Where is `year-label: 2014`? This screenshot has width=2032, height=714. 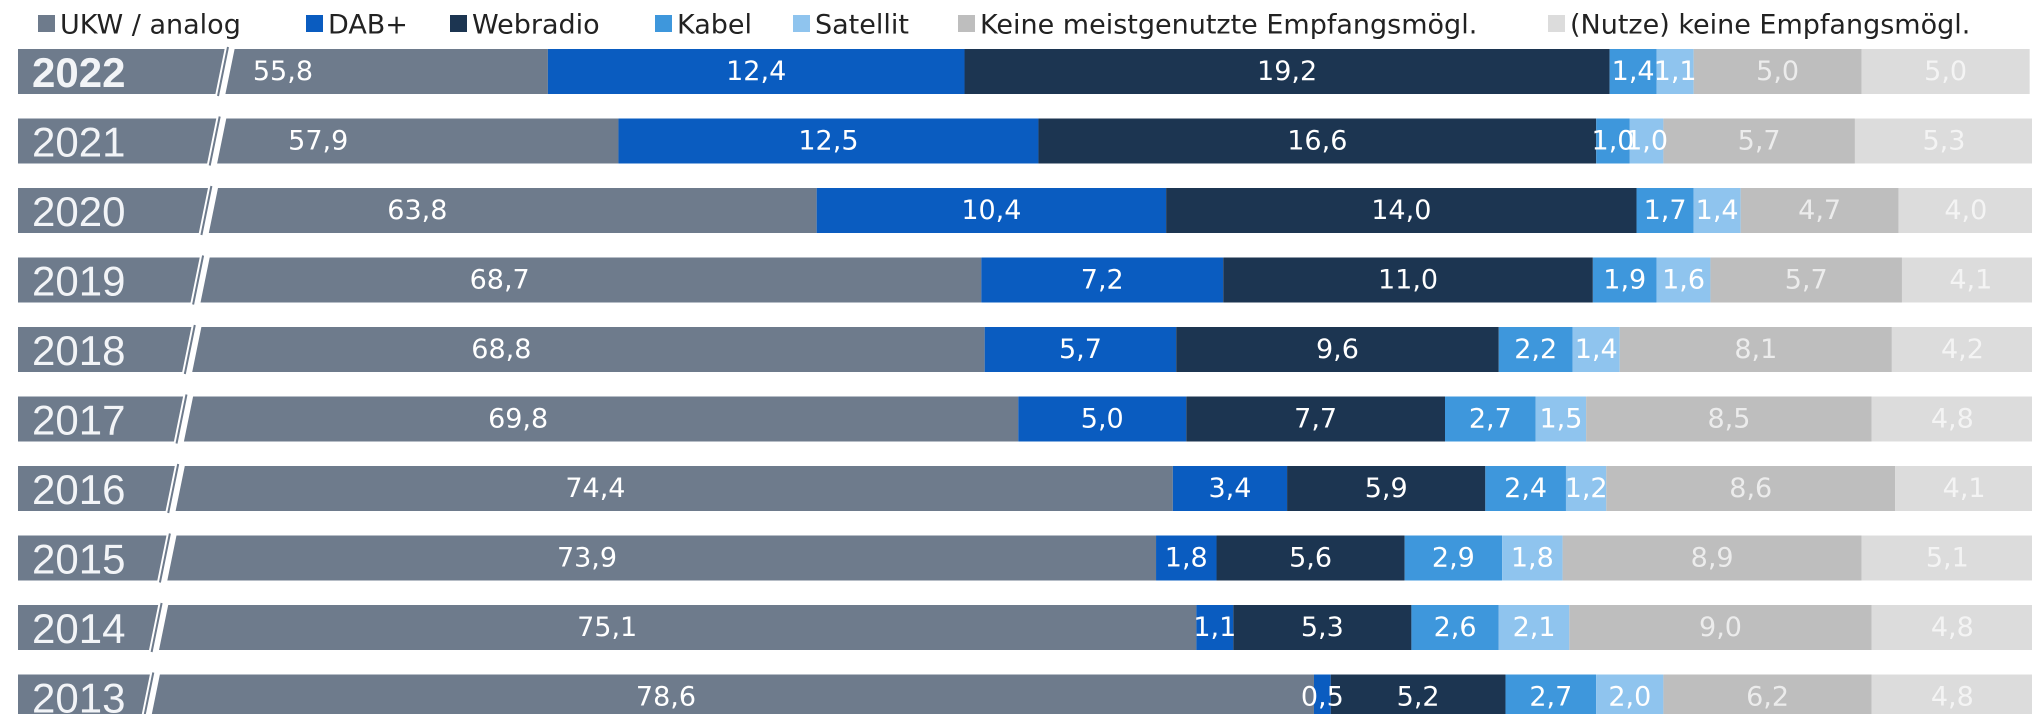 year-label: 2014 is located at coordinates (78, 628).